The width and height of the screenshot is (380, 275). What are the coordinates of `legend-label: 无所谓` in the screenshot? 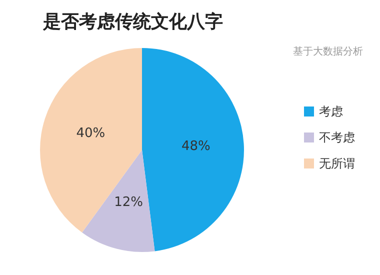 It's located at (337, 163).